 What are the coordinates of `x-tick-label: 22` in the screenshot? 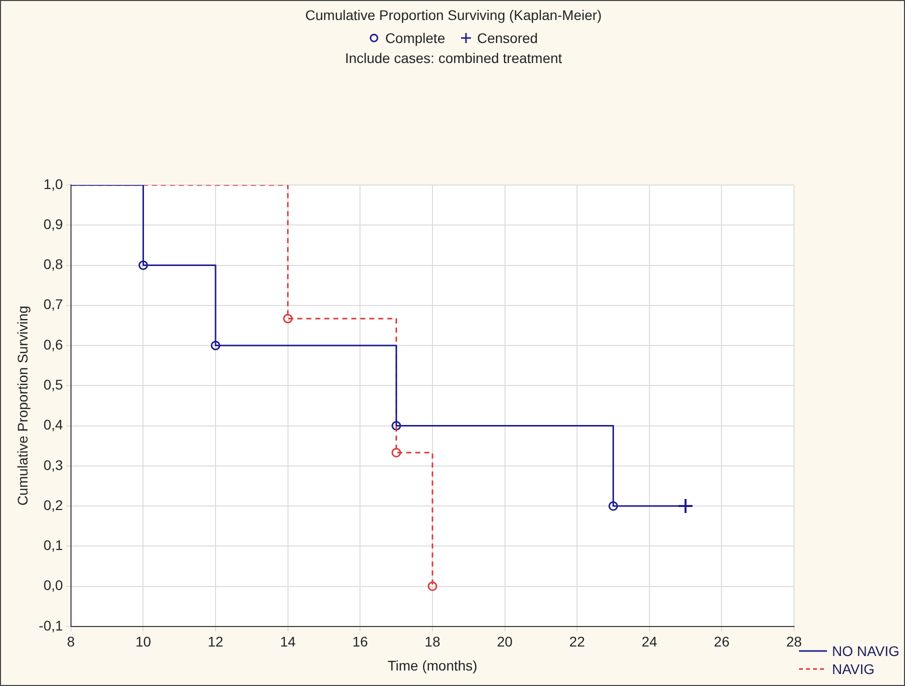 It's located at (577, 642).